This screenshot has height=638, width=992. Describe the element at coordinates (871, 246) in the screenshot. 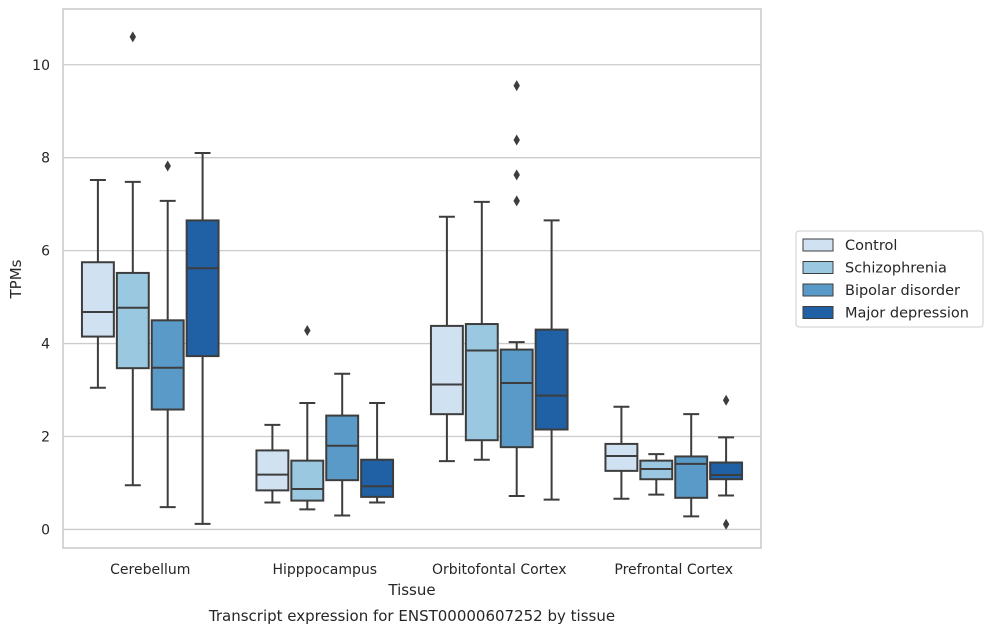

I see `legend-label: Control` at that location.